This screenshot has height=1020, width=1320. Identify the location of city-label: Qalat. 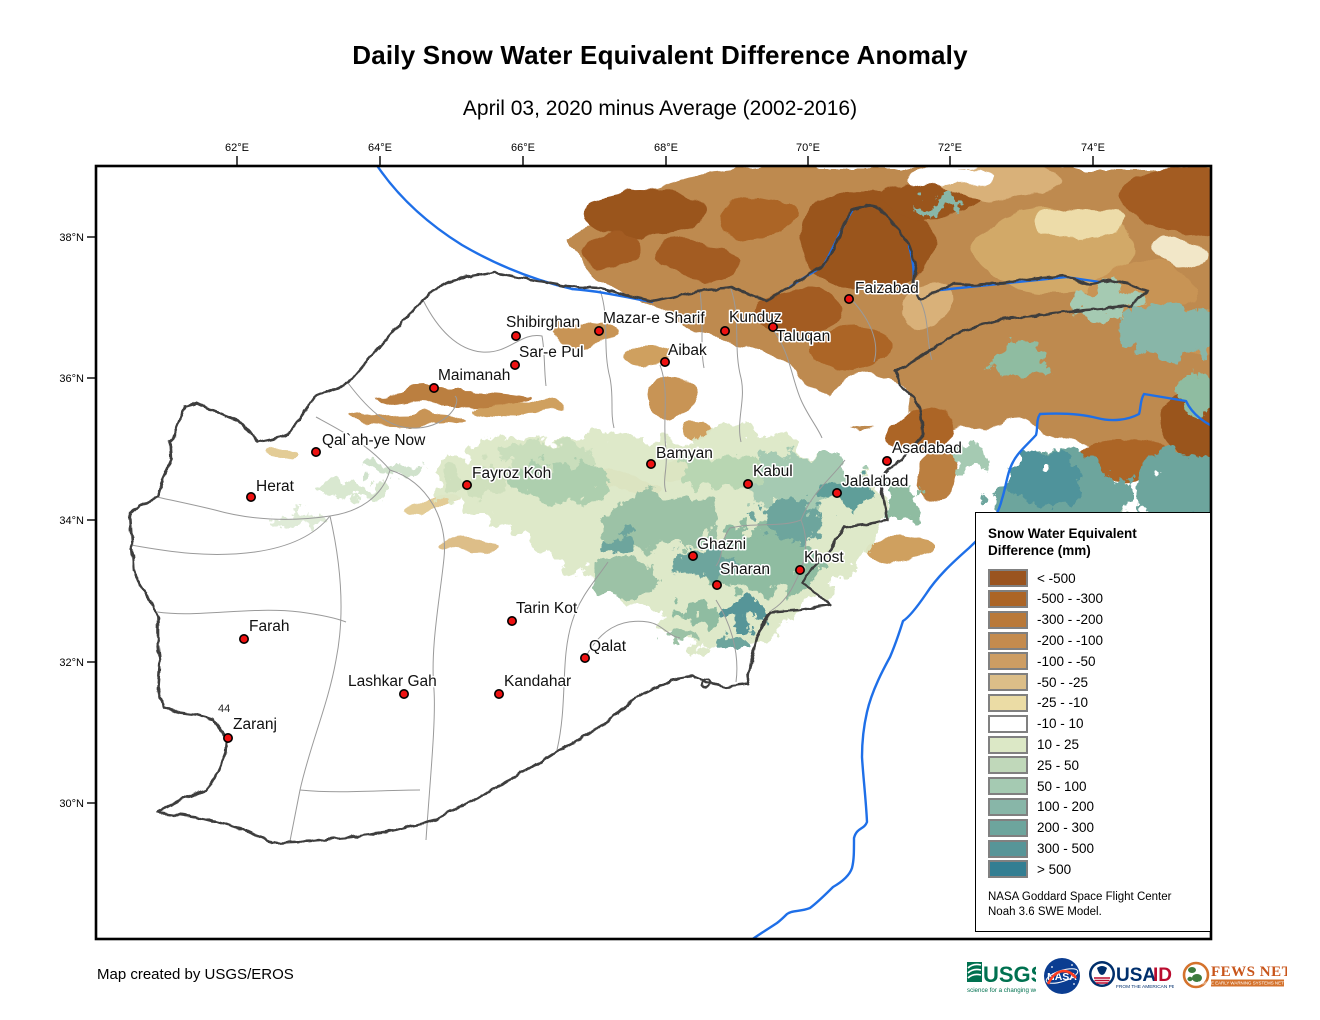
(608, 646).